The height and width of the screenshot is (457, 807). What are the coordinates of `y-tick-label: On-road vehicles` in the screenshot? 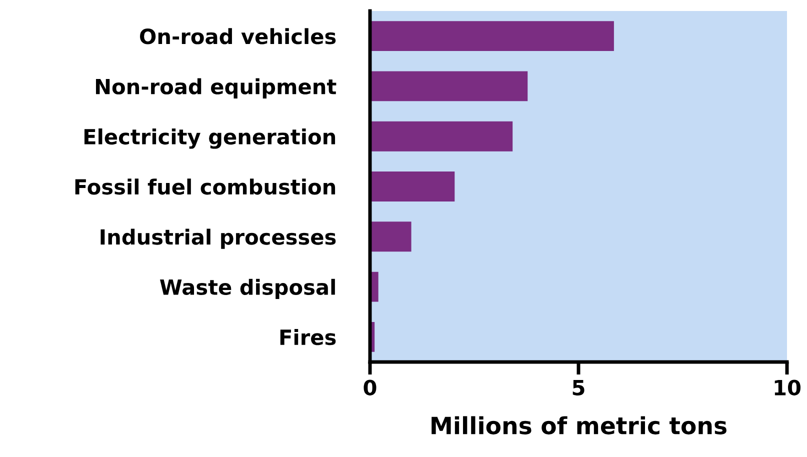 It's located at (238, 36).